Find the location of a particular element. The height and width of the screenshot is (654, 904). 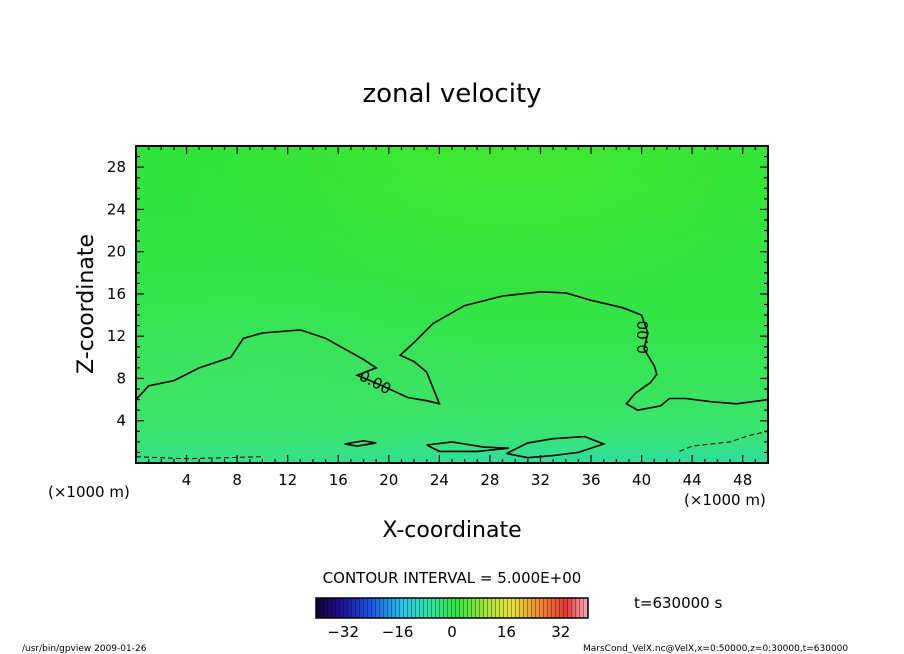

y-tick-label: 24 is located at coordinates (116, 209).